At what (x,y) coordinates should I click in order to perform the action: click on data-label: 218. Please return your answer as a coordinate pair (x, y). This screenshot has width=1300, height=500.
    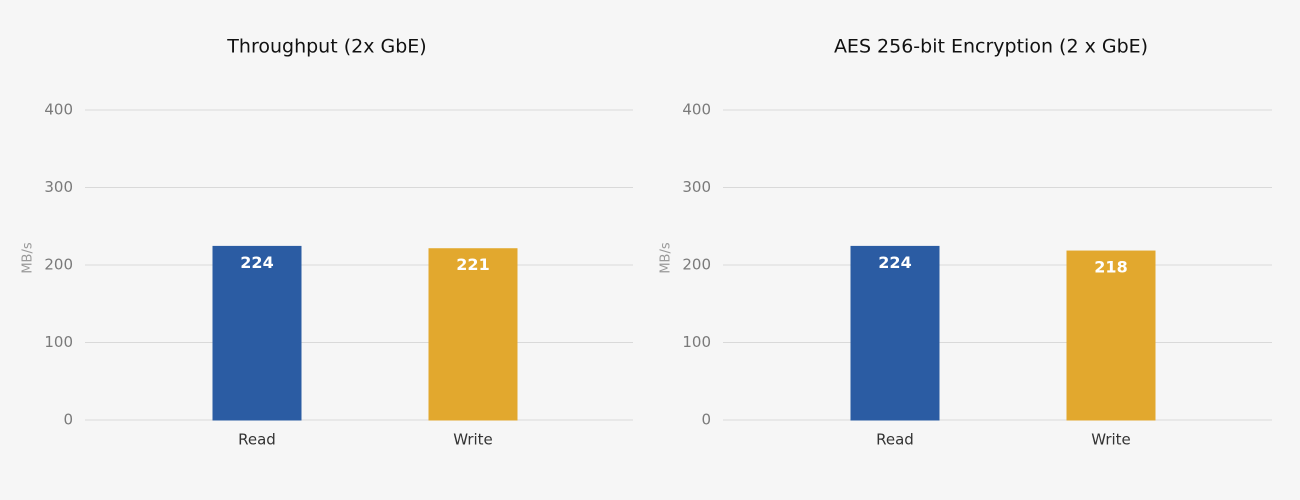
    Looking at the image, I should click on (1110, 267).